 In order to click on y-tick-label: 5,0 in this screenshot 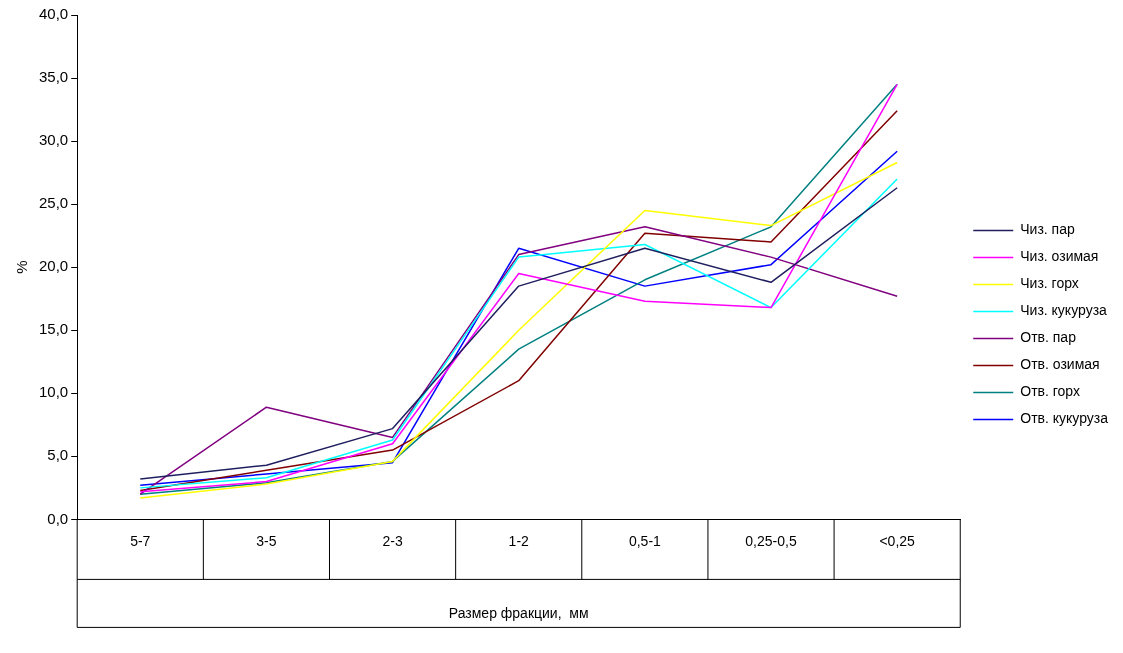, I will do `click(58, 455)`.